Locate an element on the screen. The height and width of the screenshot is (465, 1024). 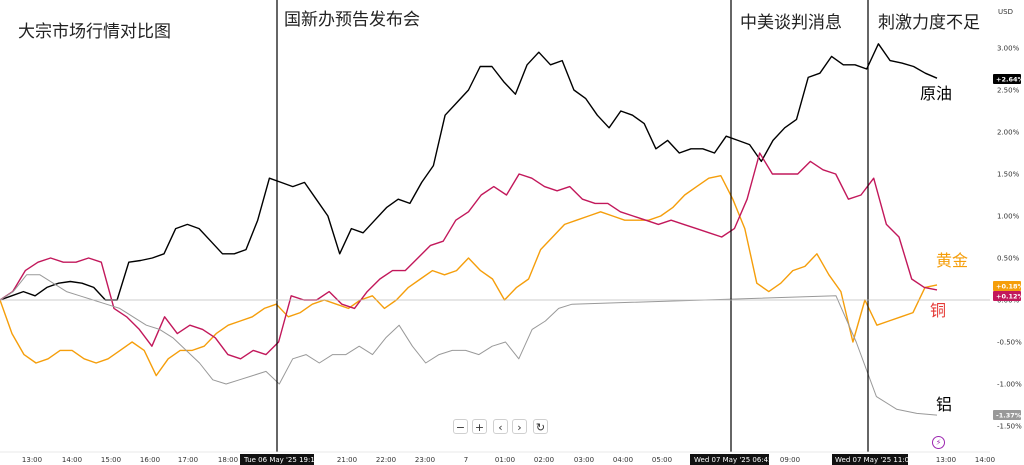
x-tick-label: 01:00 is located at coordinates (505, 460).